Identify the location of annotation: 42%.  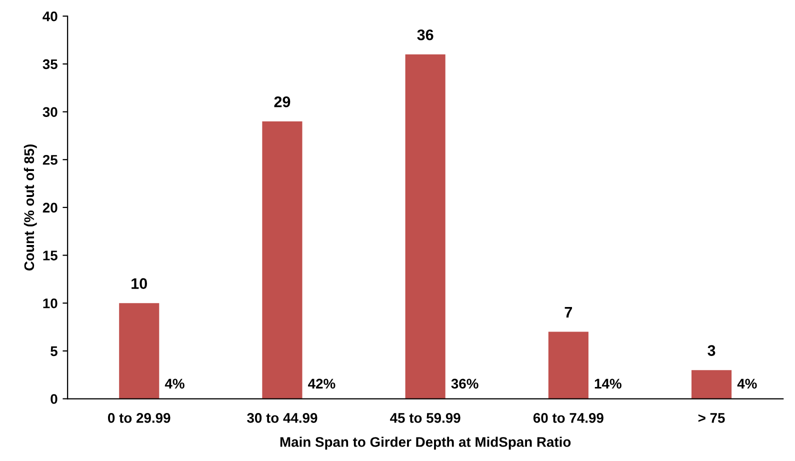
(322, 383).